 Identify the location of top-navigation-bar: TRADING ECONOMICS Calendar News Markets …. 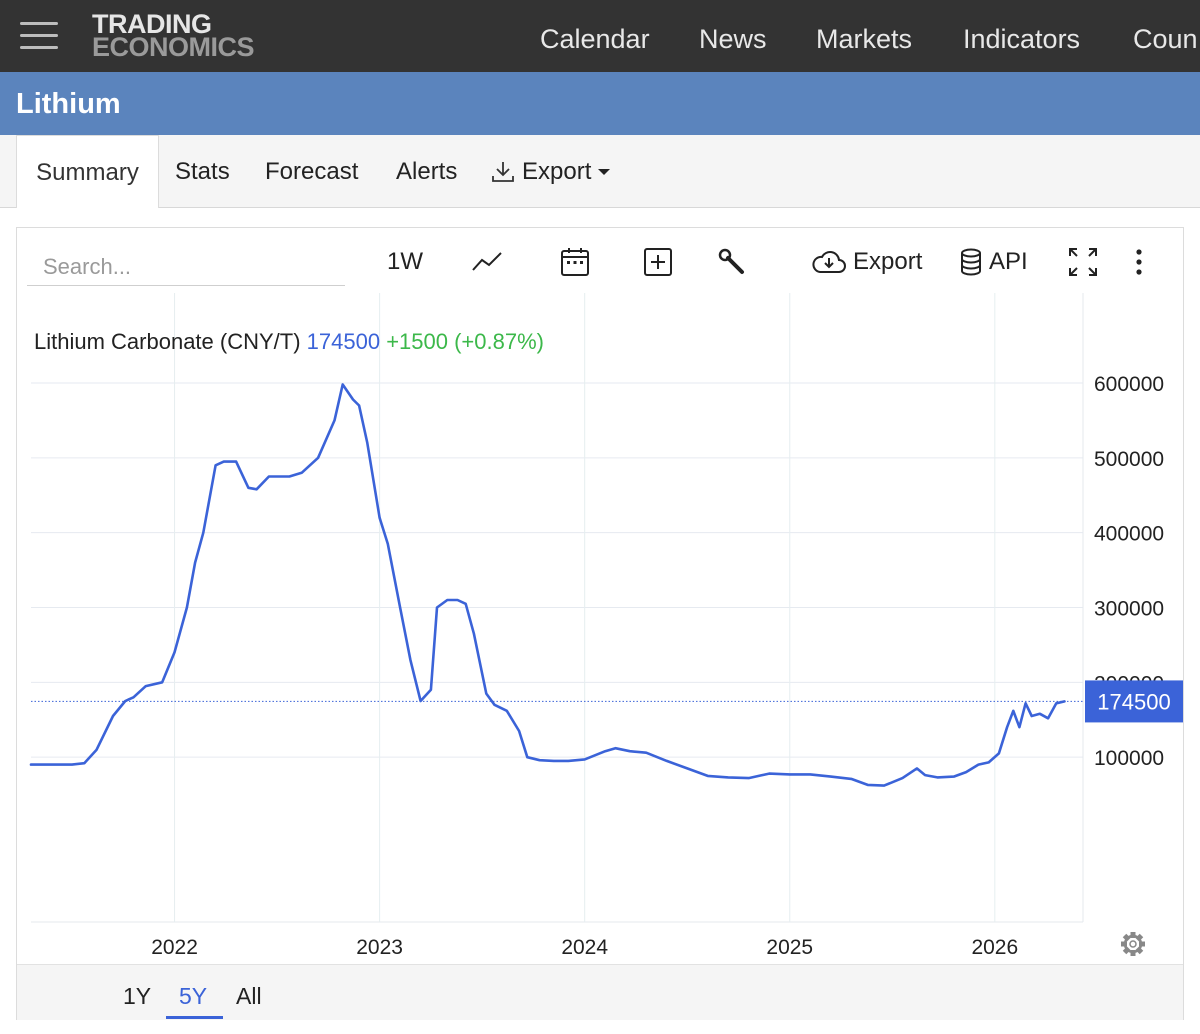
(600, 36).